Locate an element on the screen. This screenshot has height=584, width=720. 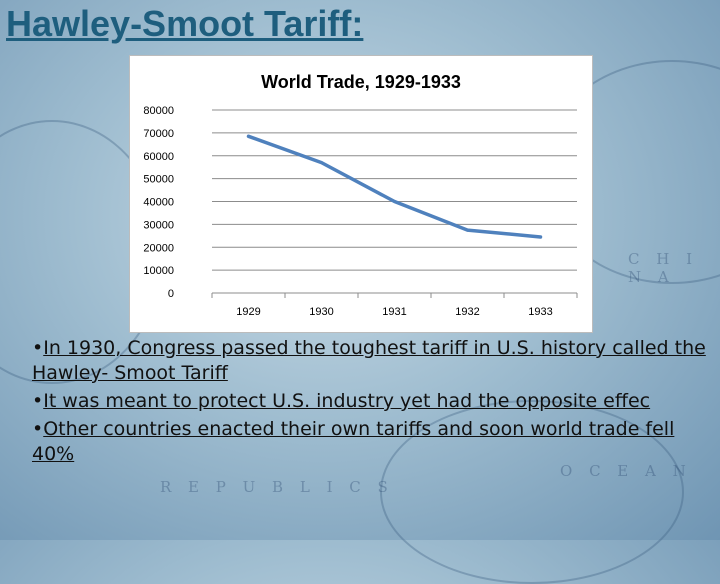
y-tick-label: 30000 is located at coordinates (158, 225).